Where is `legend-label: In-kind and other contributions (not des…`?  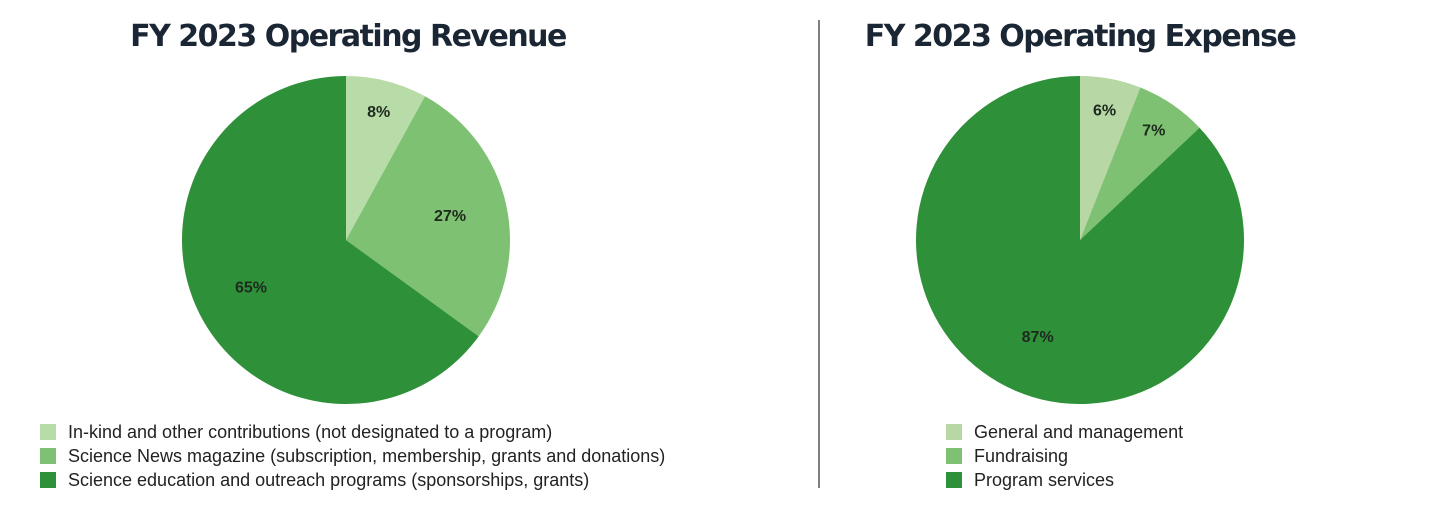
legend-label: In-kind and other contributions (not des… is located at coordinates (310, 432).